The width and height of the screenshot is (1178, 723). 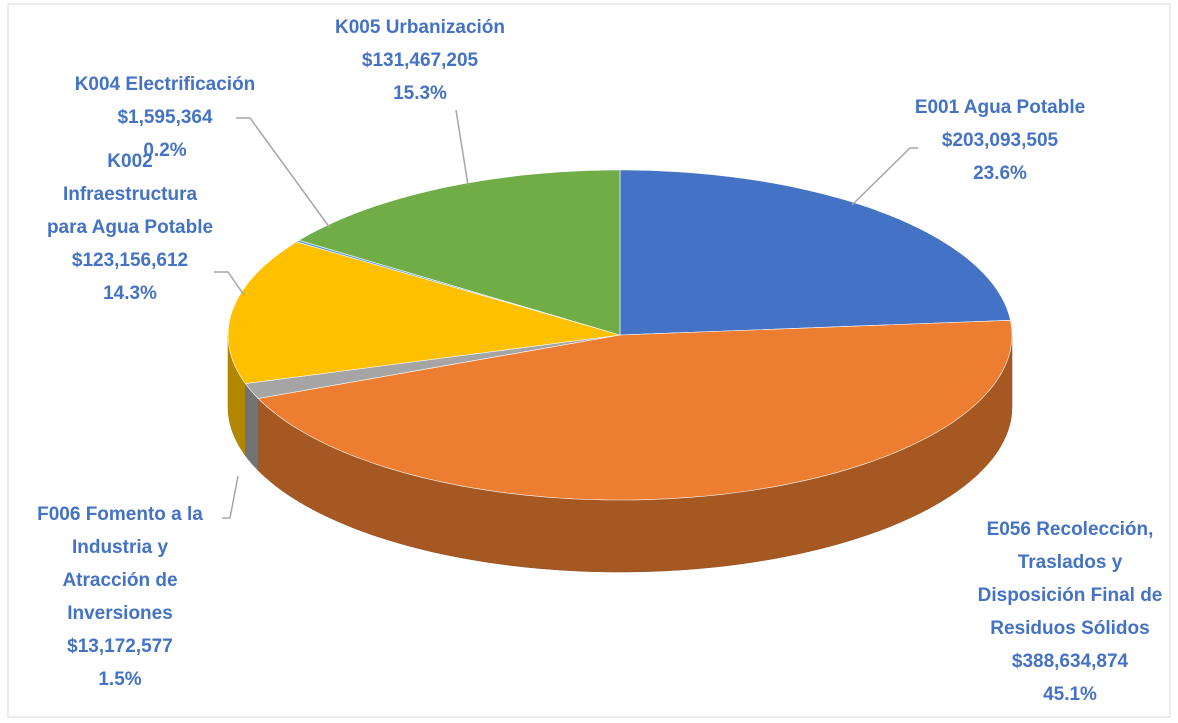 What do you see at coordinates (120, 514) in the screenshot?
I see `category-label: F006 Fomento a la` at bounding box center [120, 514].